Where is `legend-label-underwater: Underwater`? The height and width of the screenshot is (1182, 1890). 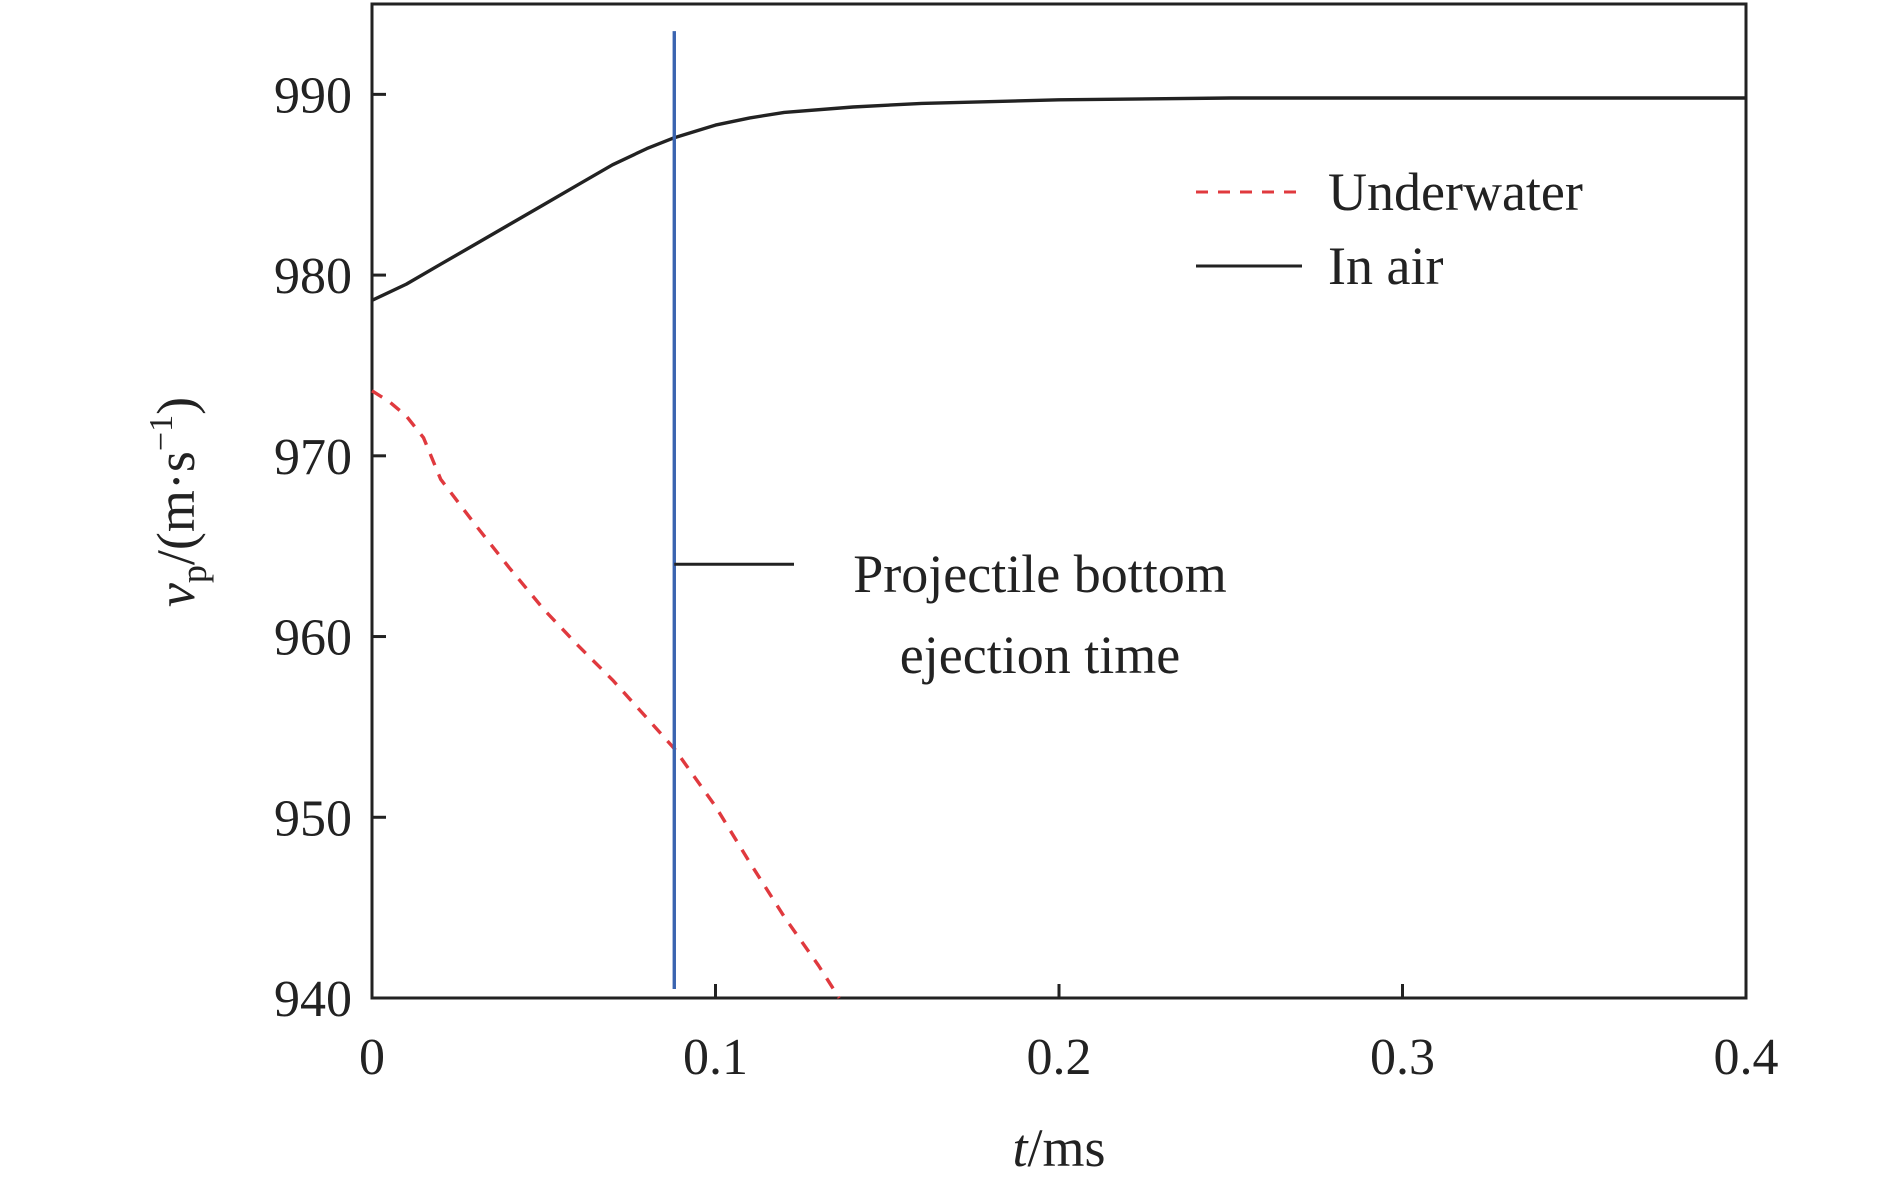
legend-label-underwater: Underwater is located at coordinates (1455, 192).